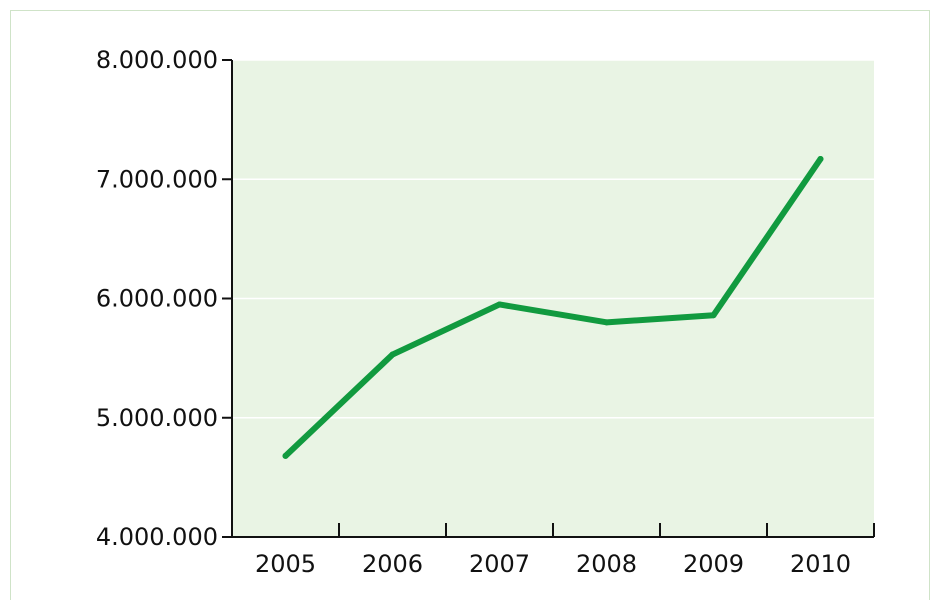 This screenshot has height=600, width=932. What do you see at coordinates (392, 564) in the screenshot?
I see `x-tick-label: 2006` at bounding box center [392, 564].